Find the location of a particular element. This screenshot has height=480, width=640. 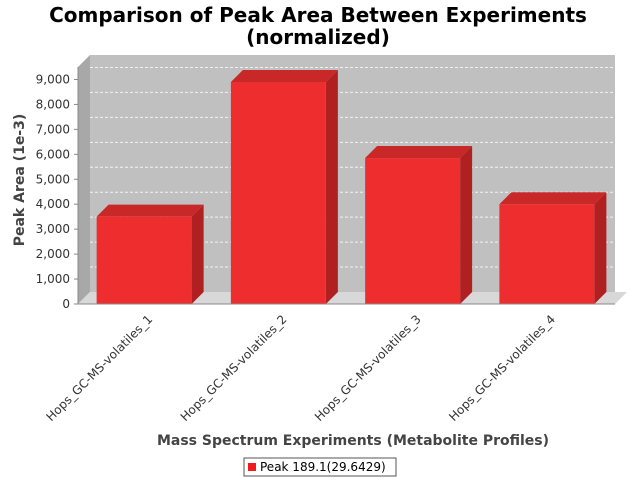

x-tick-label: Hops_GC-MS-volatiles_4 is located at coordinates (502, 368).